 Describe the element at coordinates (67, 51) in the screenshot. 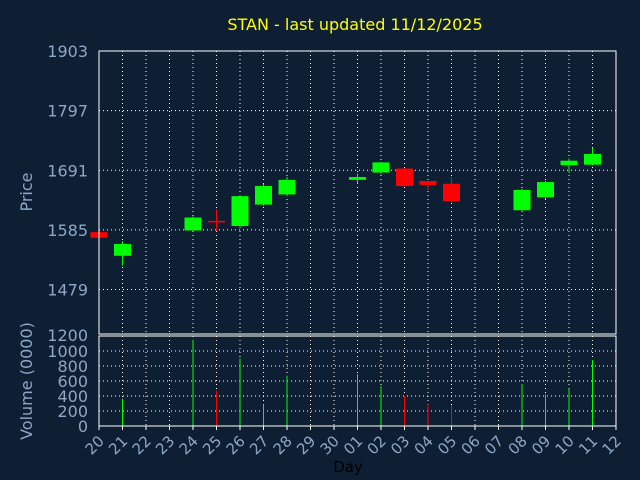

I see `price-tick-label: 1903` at that location.